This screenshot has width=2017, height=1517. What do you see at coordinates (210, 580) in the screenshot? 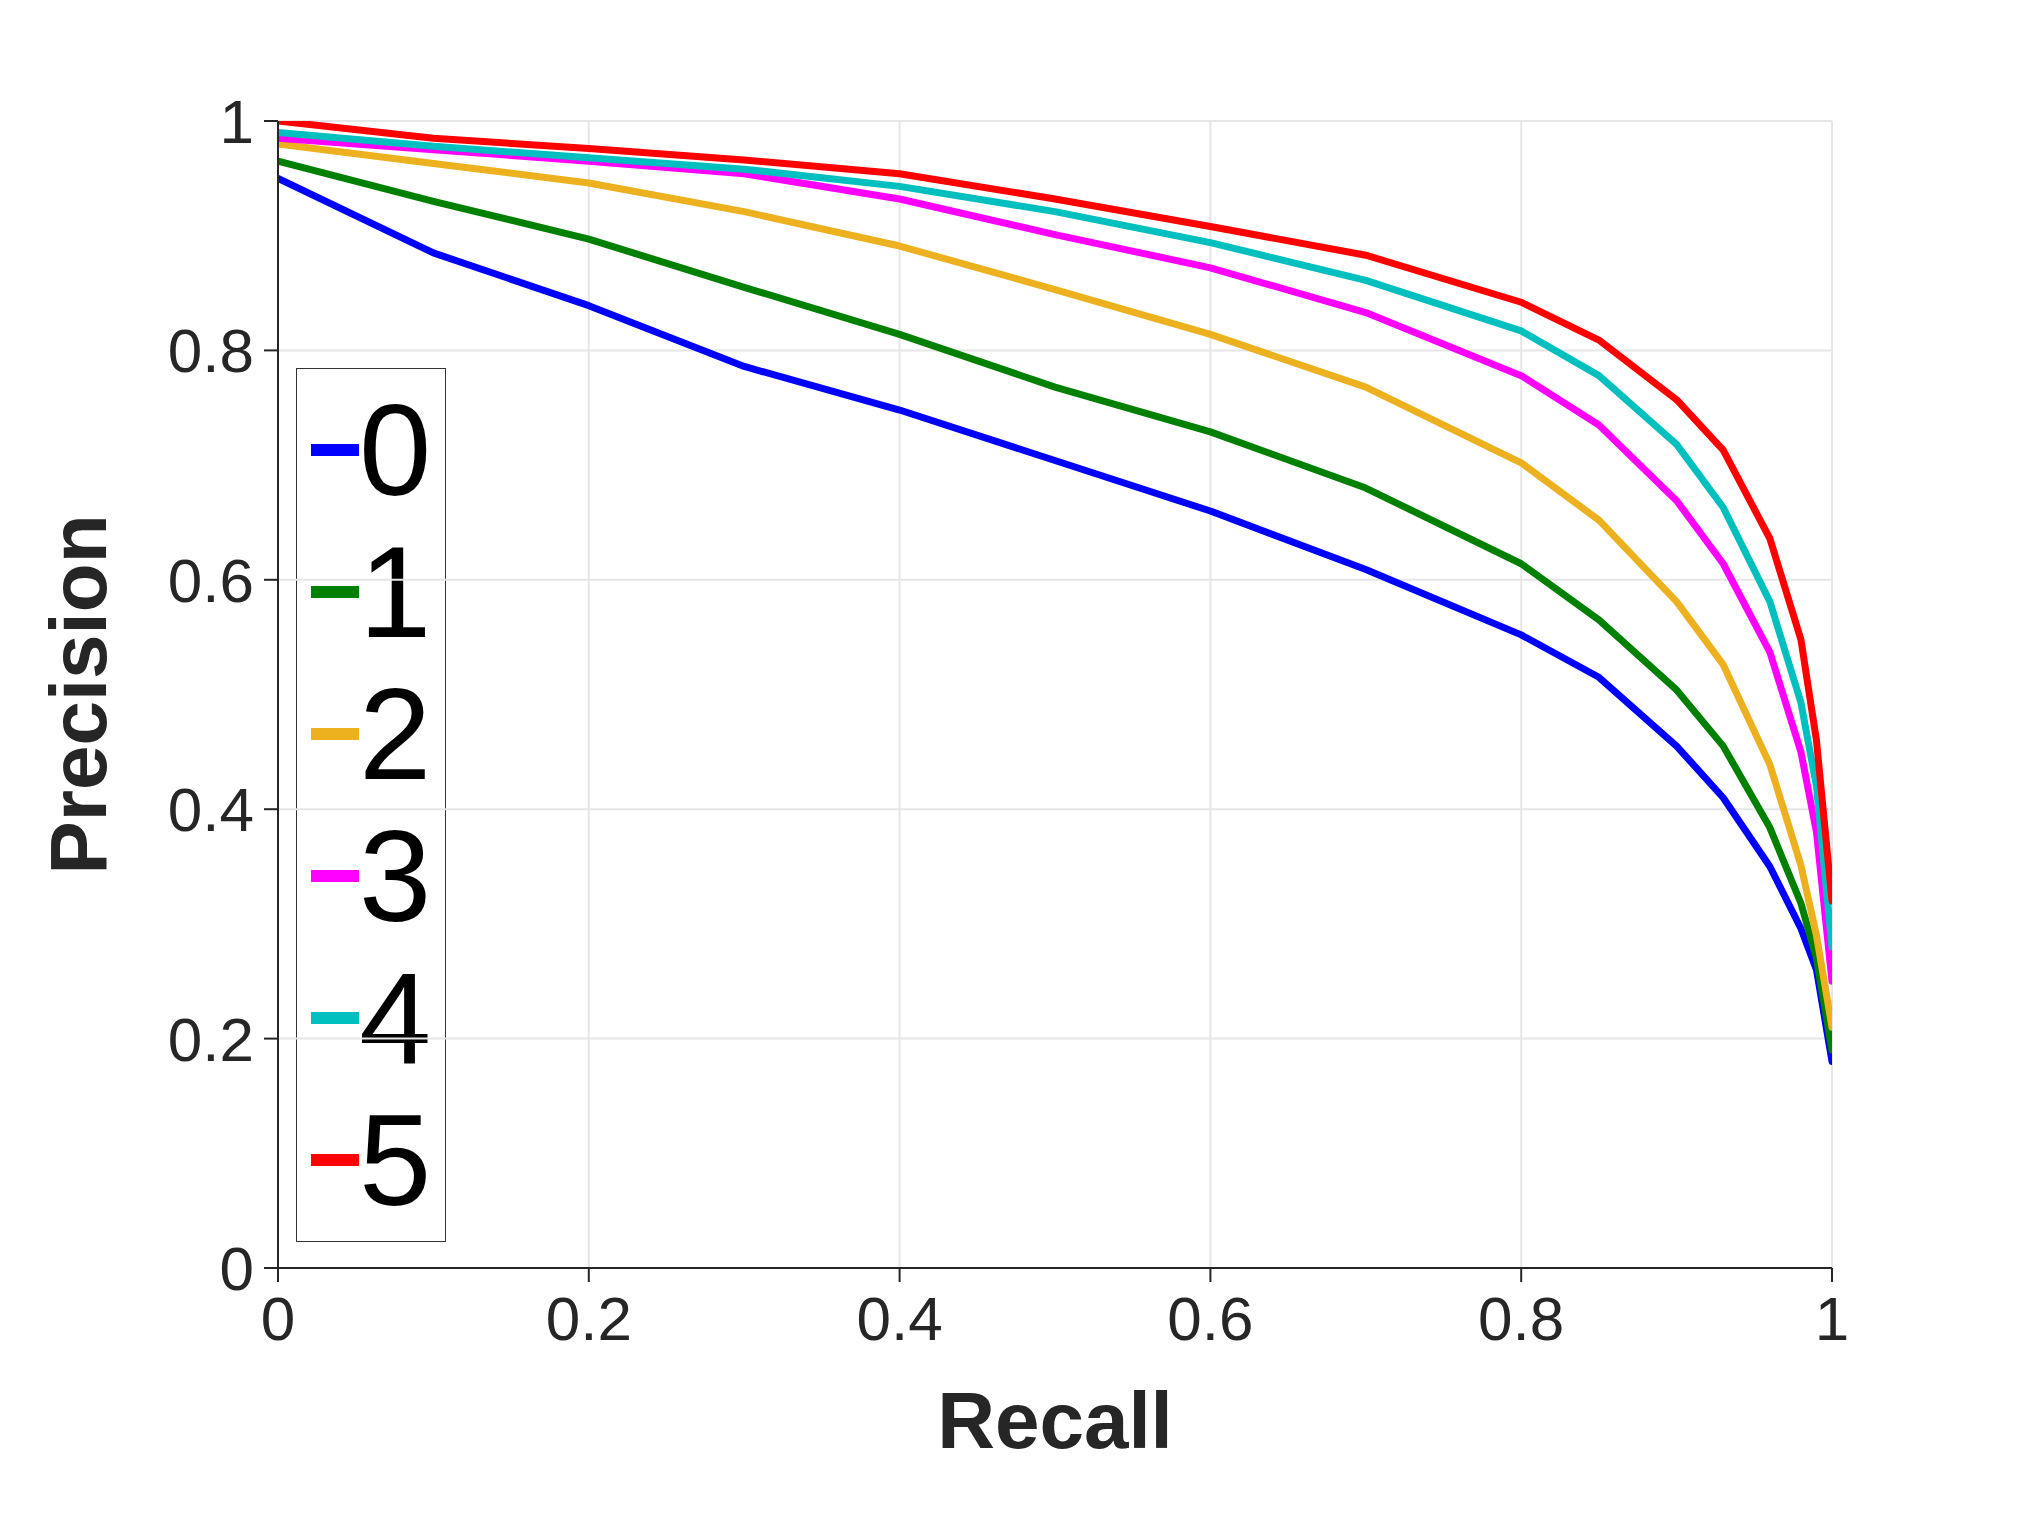
I see `y-tick-label: 0.6` at bounding box center [210, 580].